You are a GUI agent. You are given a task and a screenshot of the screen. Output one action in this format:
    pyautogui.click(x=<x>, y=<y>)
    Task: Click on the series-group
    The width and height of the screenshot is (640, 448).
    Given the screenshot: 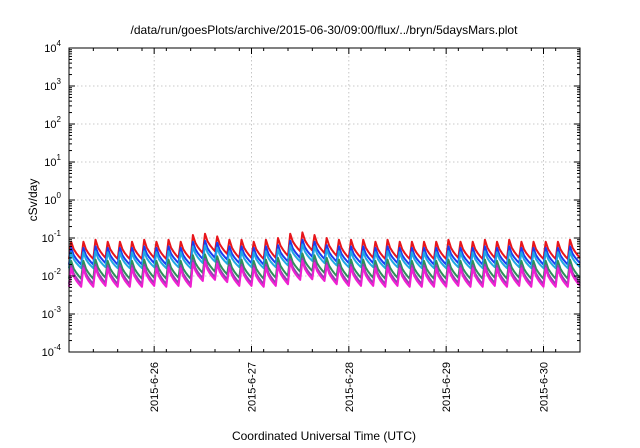 What is the action you would take?
    pyautogui.click(x=324, y=259)
    